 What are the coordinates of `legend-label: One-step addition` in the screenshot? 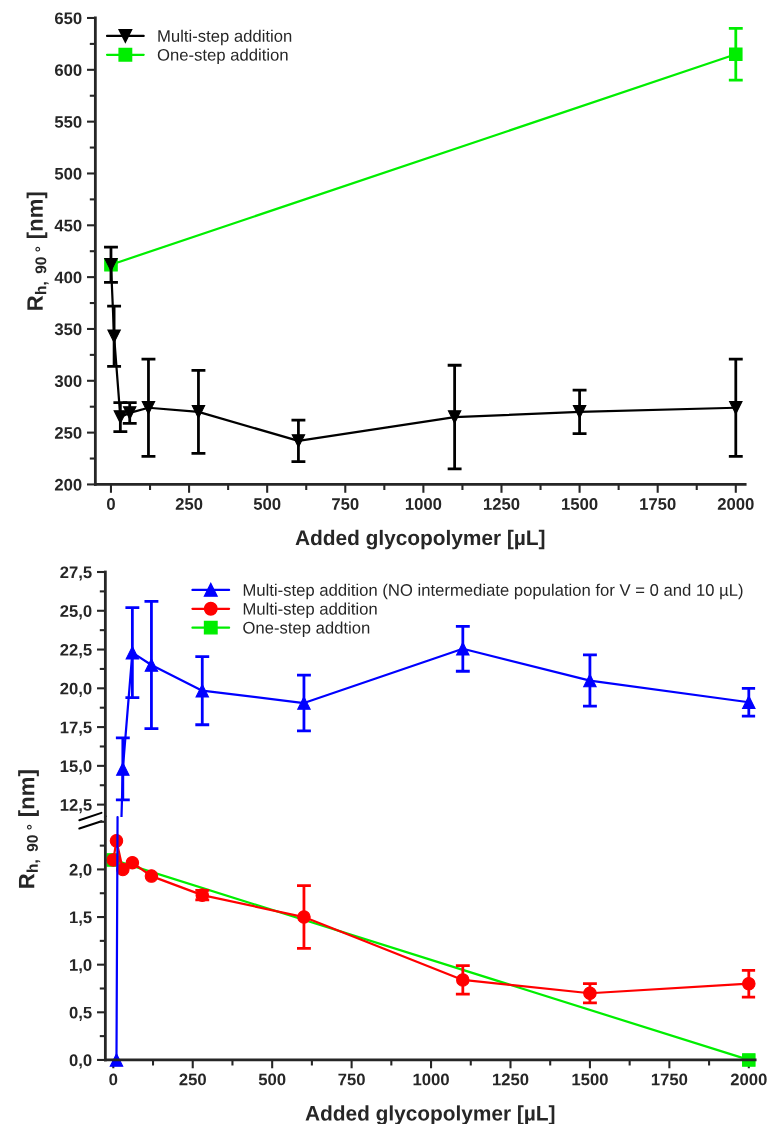 It's located at (222, 56).